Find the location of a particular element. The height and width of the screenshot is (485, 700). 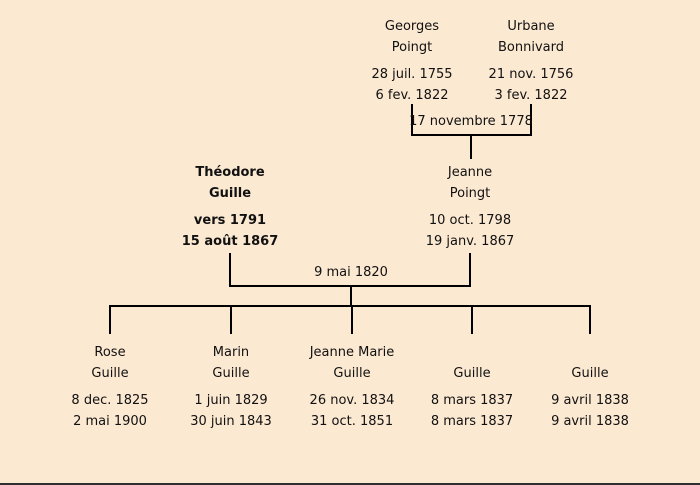

person-birth-date: 1 juin 1829 is located at coordinates (231, 400).